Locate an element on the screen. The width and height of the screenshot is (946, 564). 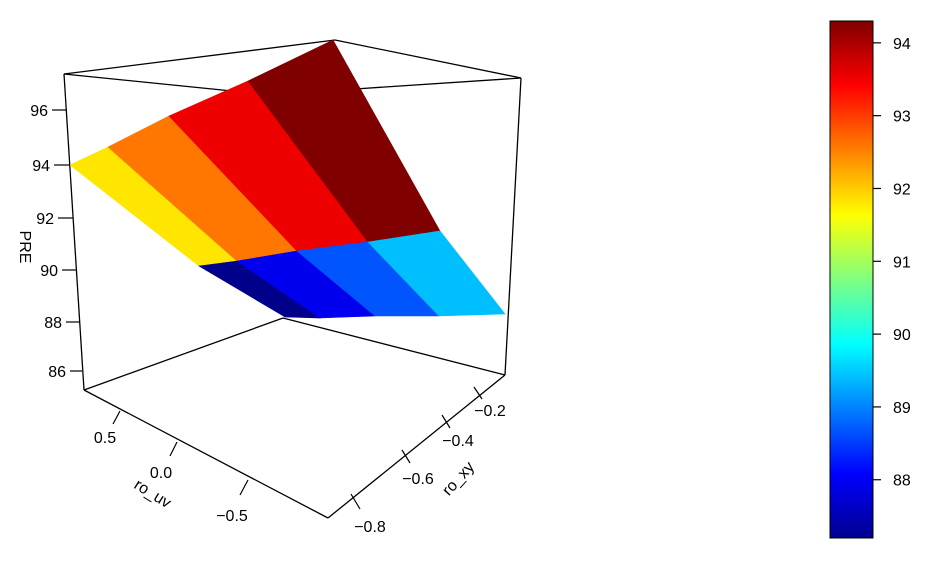
x-axis-tick-label: −0.4 is located at coordinates (458, 441).